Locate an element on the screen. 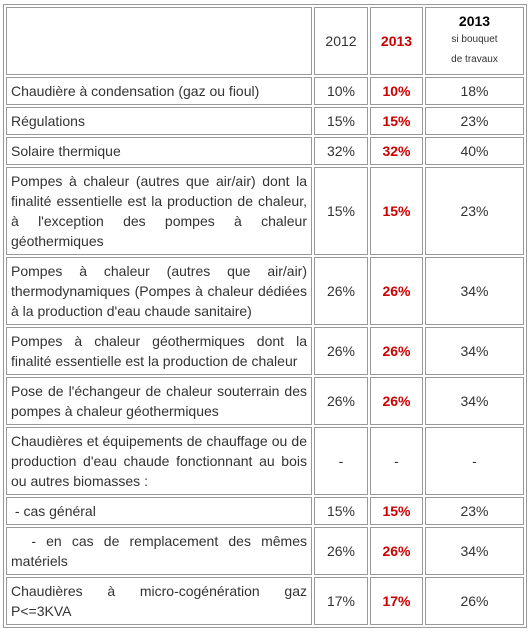 This screenshot has width=532, height=639. row-label-text: - cas général is located at coordinates (53, 511).